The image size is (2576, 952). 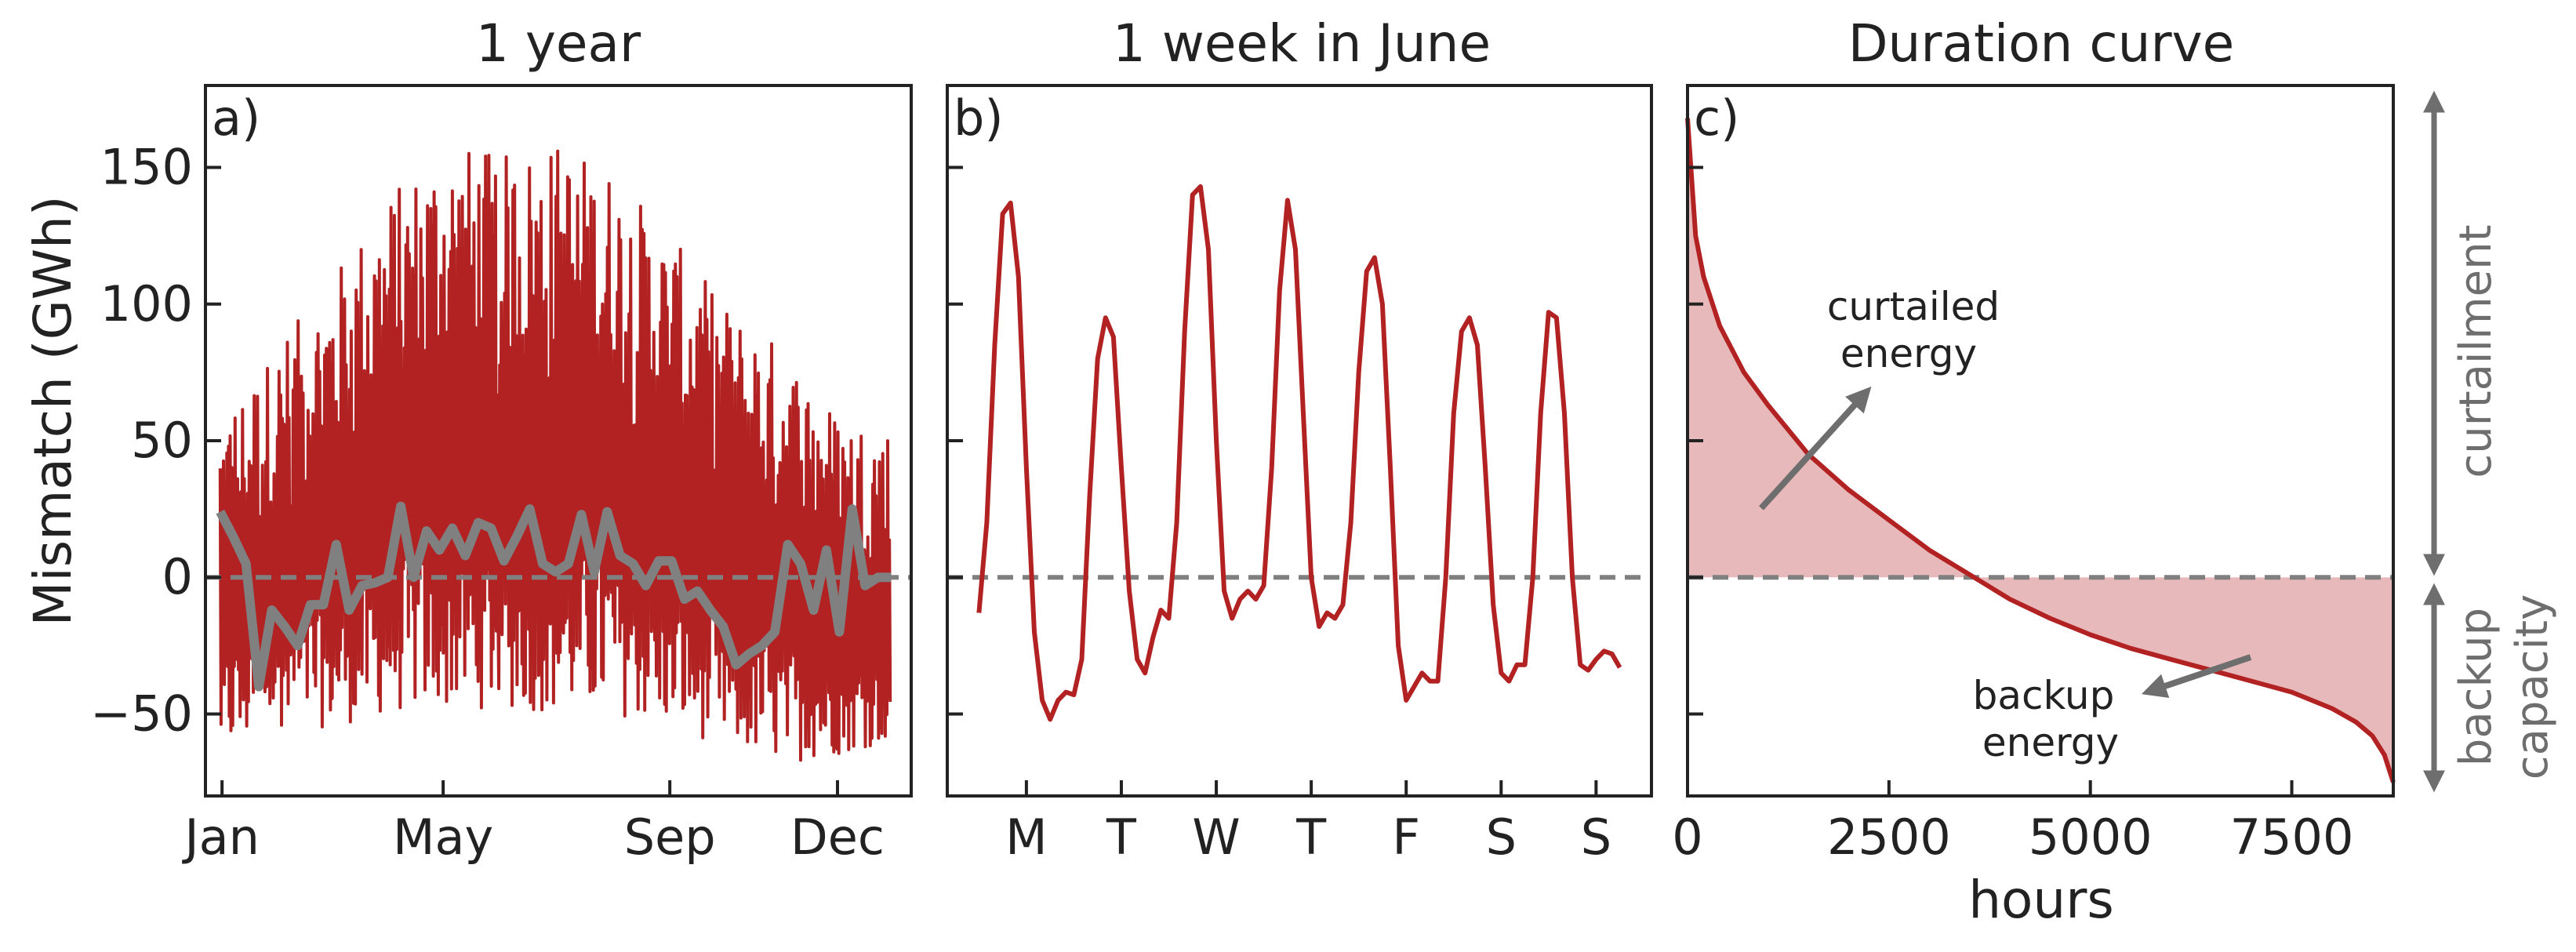 What do you see at coordinates (177, 576) in the screenshot?
I see `panel-a-y-tick-label: 0` at bounding box center [177, 576].